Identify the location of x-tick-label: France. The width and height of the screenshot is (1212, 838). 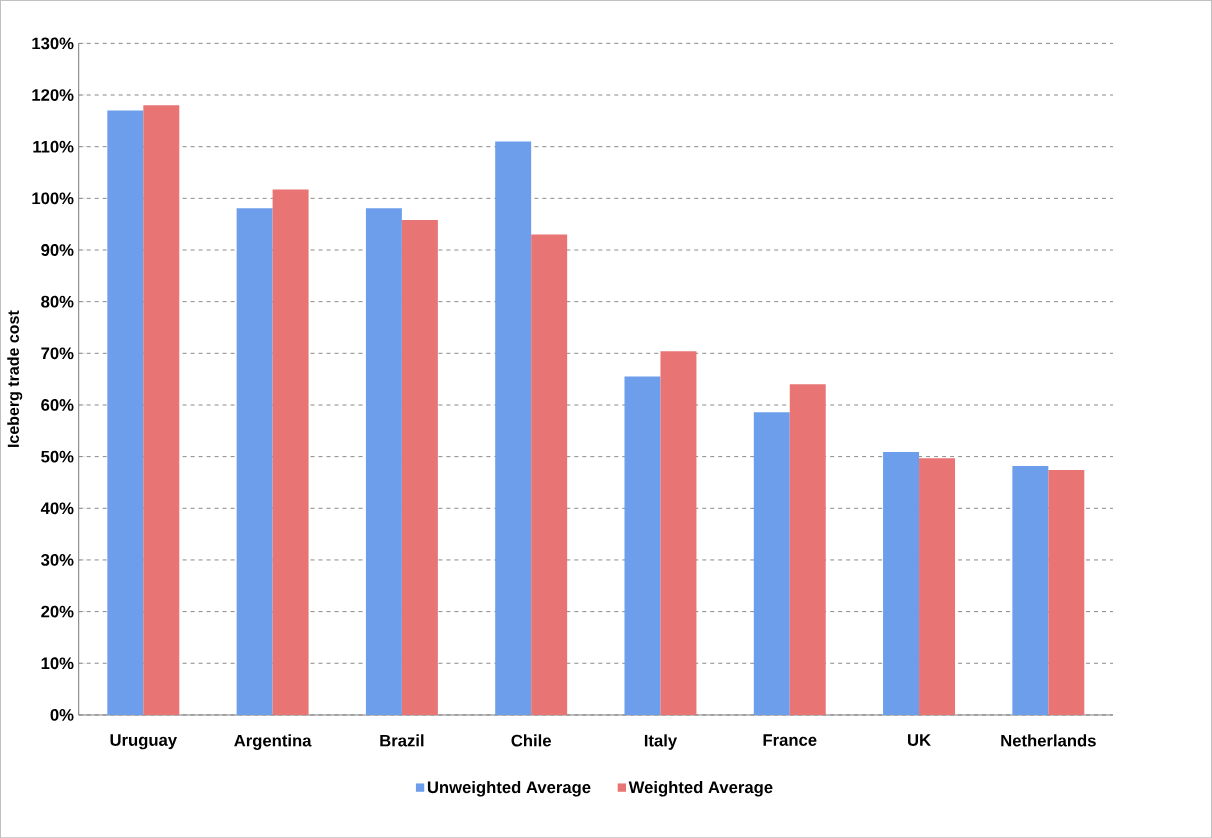
(790, 740).